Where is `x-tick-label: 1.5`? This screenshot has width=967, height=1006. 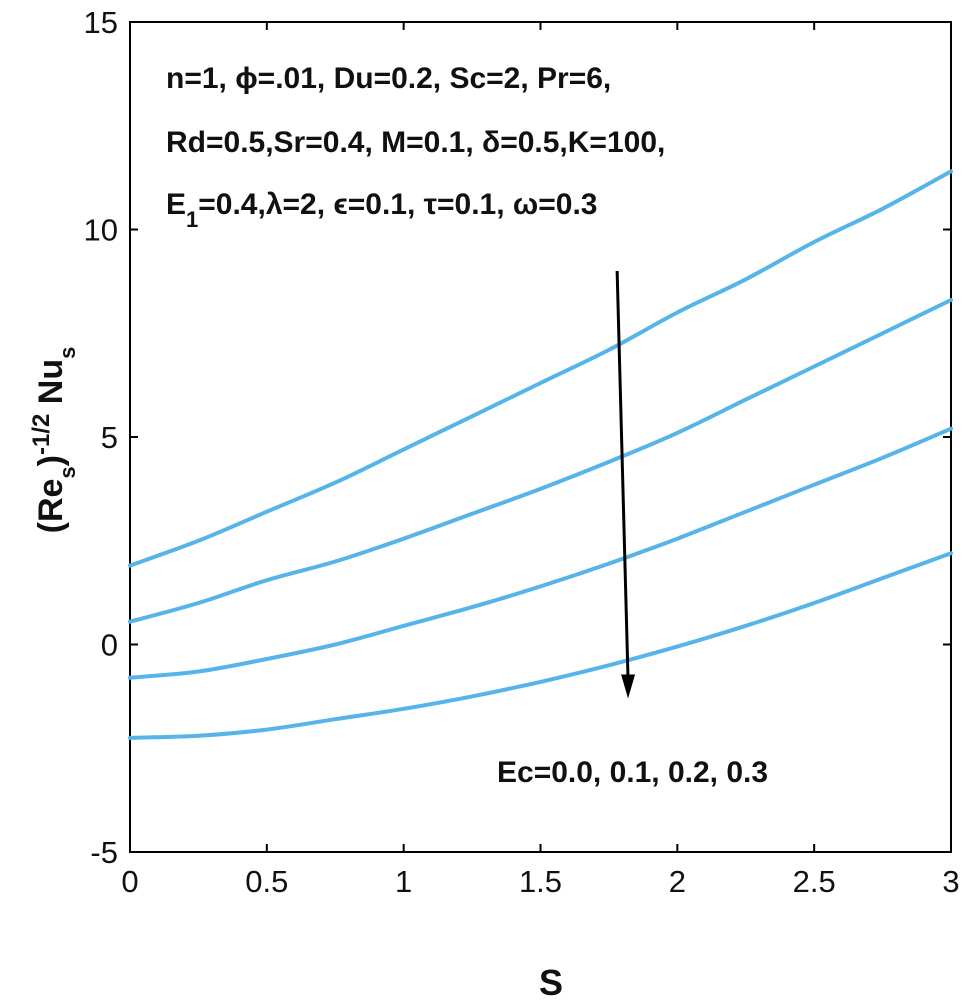 x-tick-label: 1.5 is located at coordinates (540, 881).